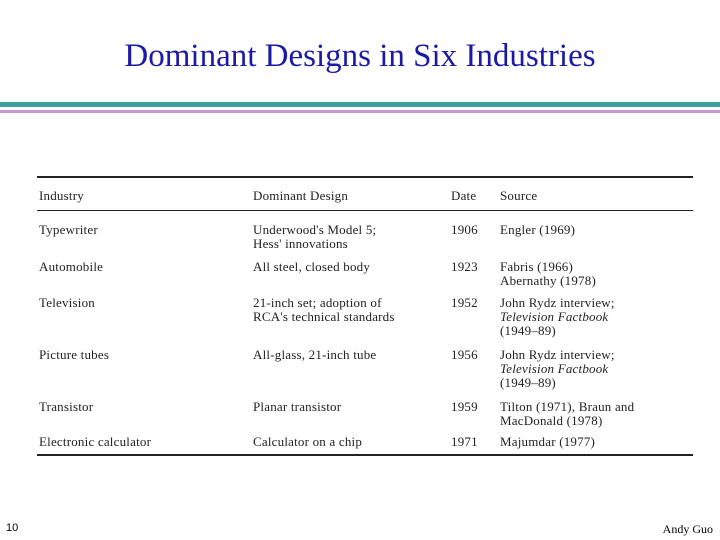 Image resolution: width=720 pixels, height=540 pixels. I want to click on cell-line: Transistor, so click(66, 406).